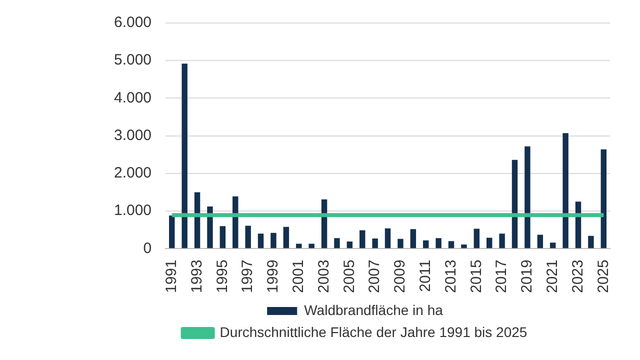  What do you see at coordinates (501, 277) in the screenshot?
I see `x-tick-label: 2017` at bounding box center [501, 277].